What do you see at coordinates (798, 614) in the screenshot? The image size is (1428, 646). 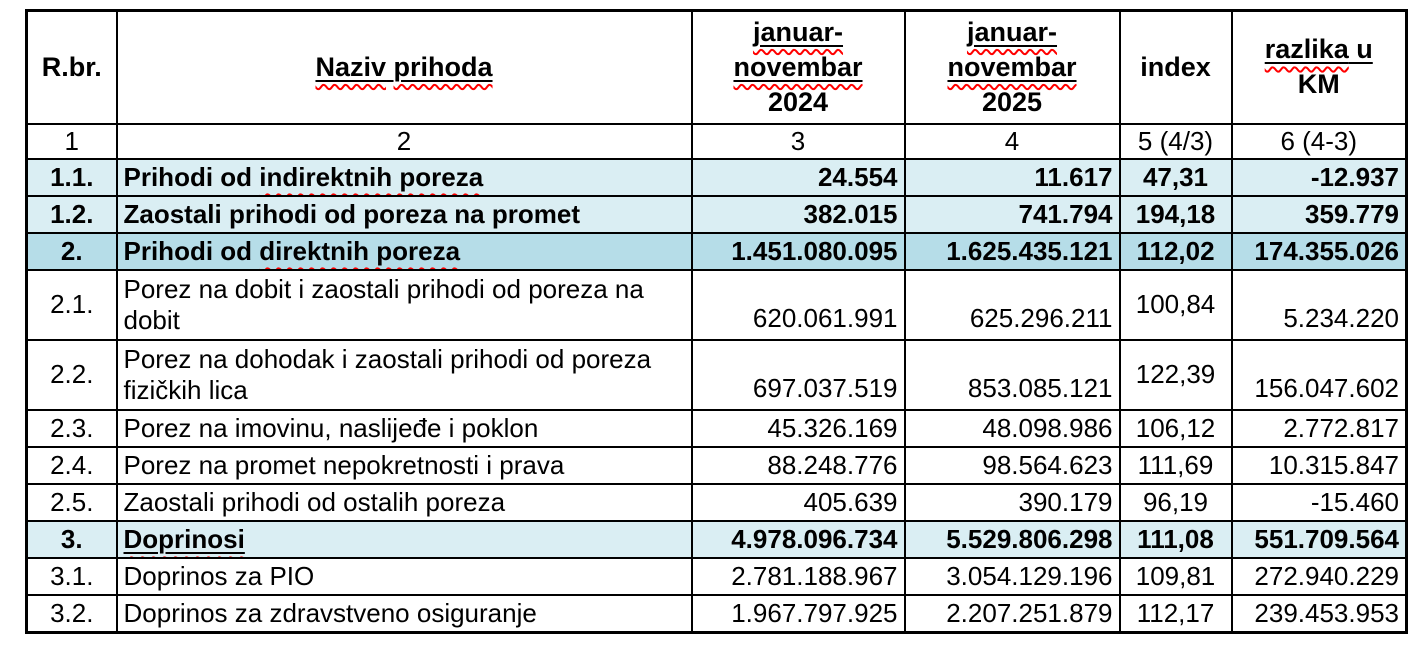 I see `cell-value-2024: 1.967.797.925` at bounding box center [798, 614].